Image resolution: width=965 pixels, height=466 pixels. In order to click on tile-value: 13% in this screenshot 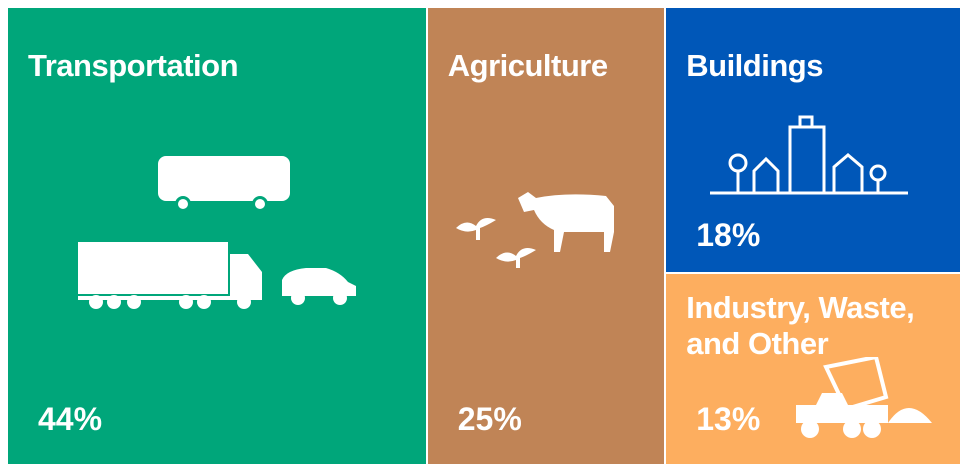, I will do `click(728, 418)`.